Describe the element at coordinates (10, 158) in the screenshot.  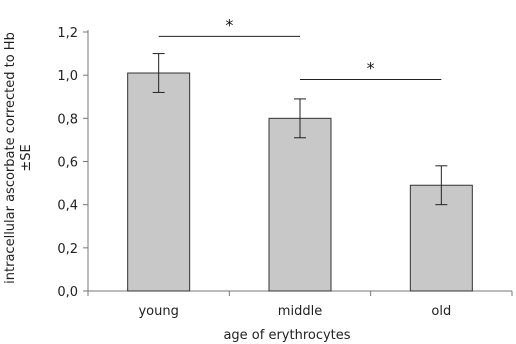
I see `y-axis-title-line-1: intracellular ascorbate corrected to Hb` at that location.